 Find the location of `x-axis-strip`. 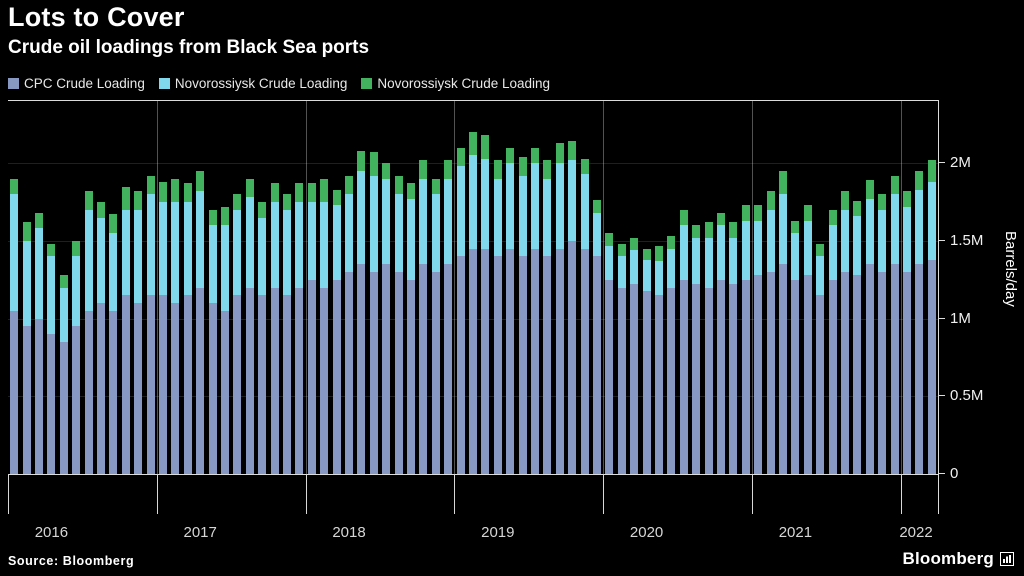

x-axis-strip is located at coordinates (473, 494).